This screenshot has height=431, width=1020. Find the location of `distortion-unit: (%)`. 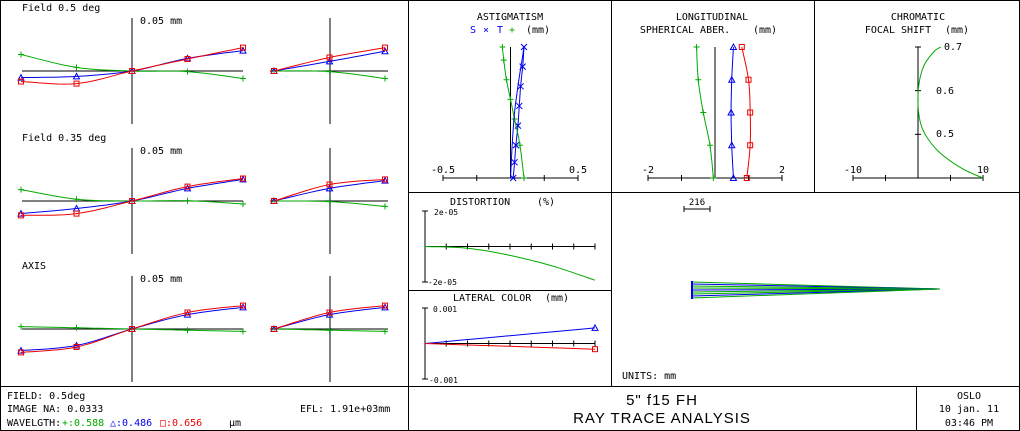

distortion-unit: (%) is located at coordinates (546, 202).